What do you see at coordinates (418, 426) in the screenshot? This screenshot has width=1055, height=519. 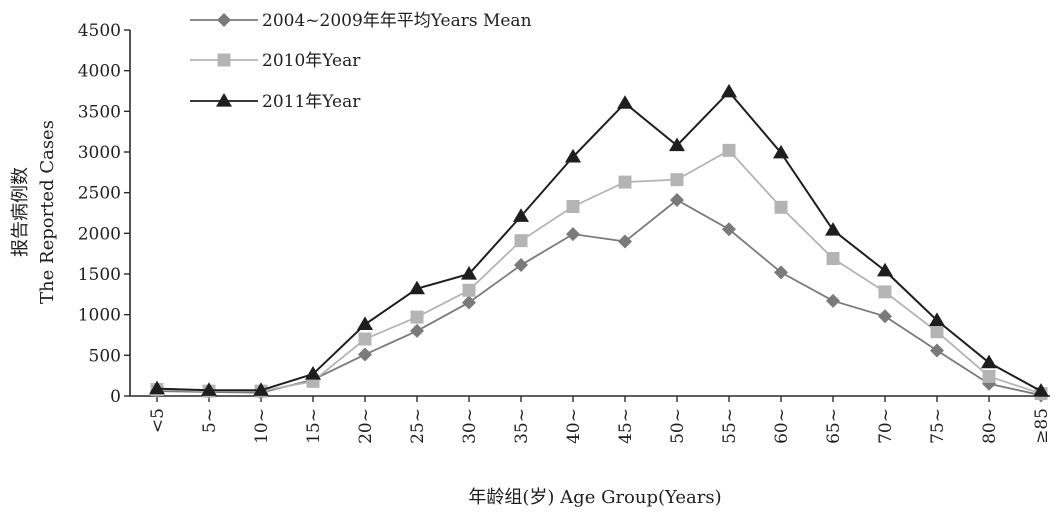 I see `x-tick-label: 25~` at bounding box center [418, 426].